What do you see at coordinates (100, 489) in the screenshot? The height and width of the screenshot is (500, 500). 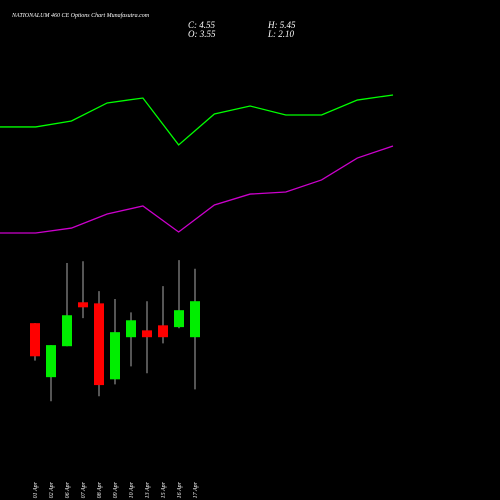 I see `x-tick-label: 08 Apr` at bounding box center [100, 489].